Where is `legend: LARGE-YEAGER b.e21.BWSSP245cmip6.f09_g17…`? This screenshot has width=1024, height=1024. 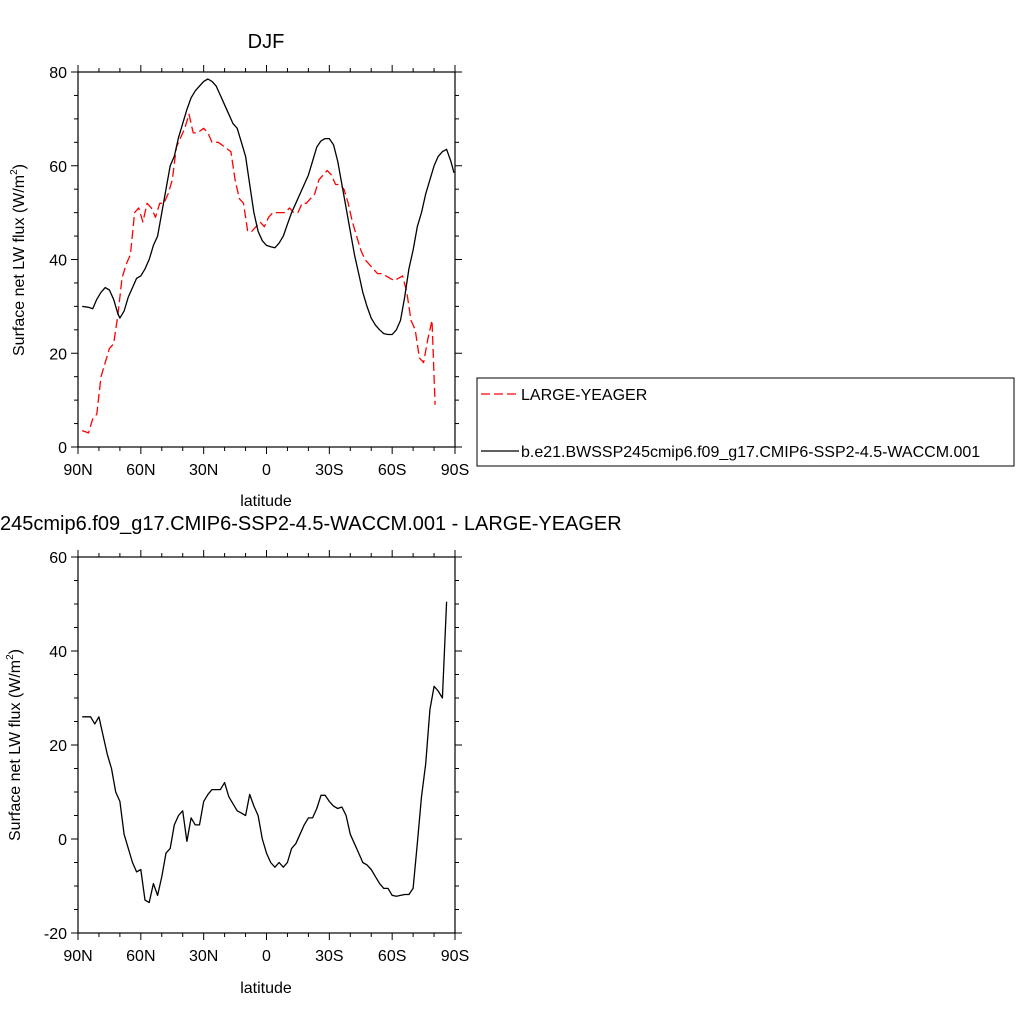
legend: LARGE-YEAGER b.e21.BWSSP245cmip6.f09_g17… is located at coordinates (745, 422).